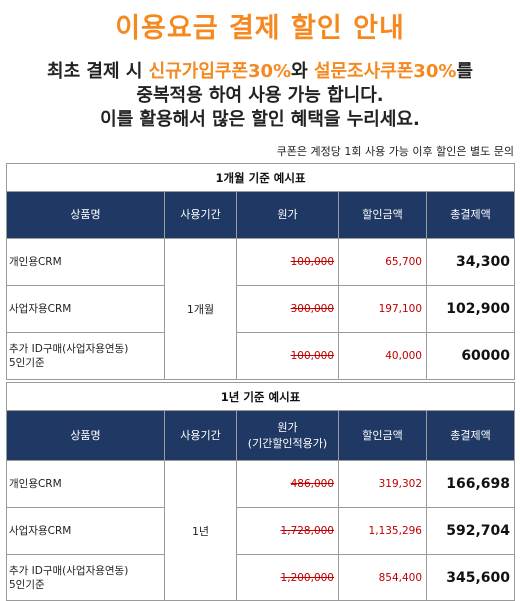 The width and height of the screenshot is (520, 601). What do you see at coordinates (382, 309) in the screenshot?
I see `discount-amount: 197,100` at bounding box center [382, 309].